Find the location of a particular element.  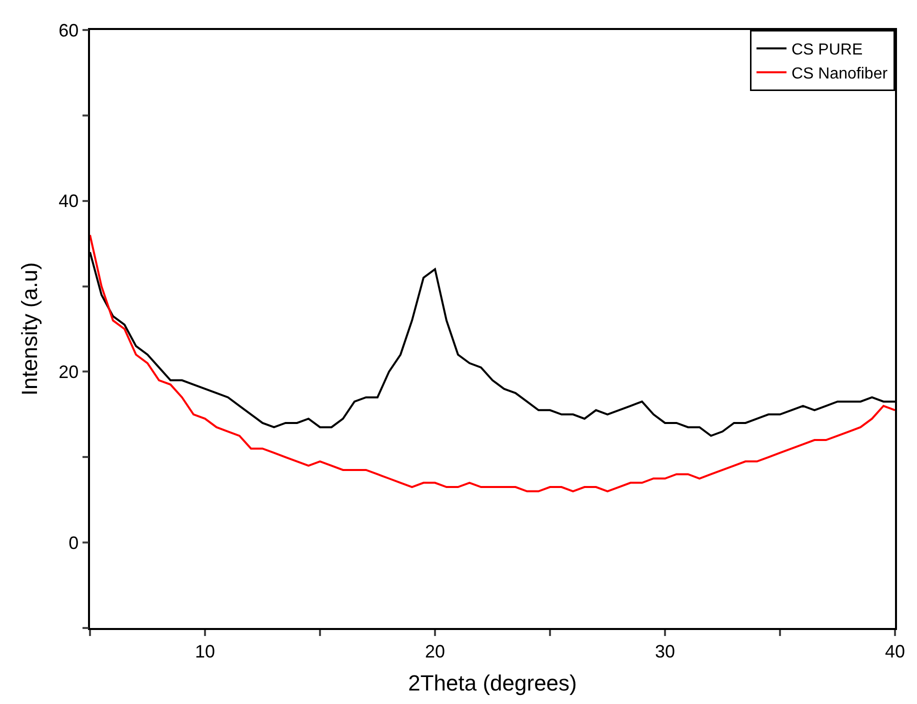

x-tick-label: 40 is located at coordinates (895, 651).